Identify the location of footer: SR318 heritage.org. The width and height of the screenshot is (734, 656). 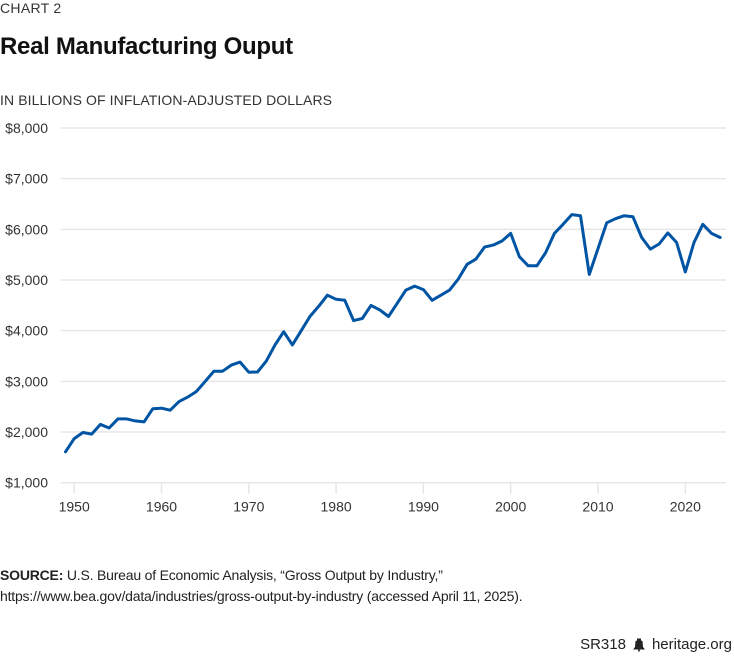
(656, 645).